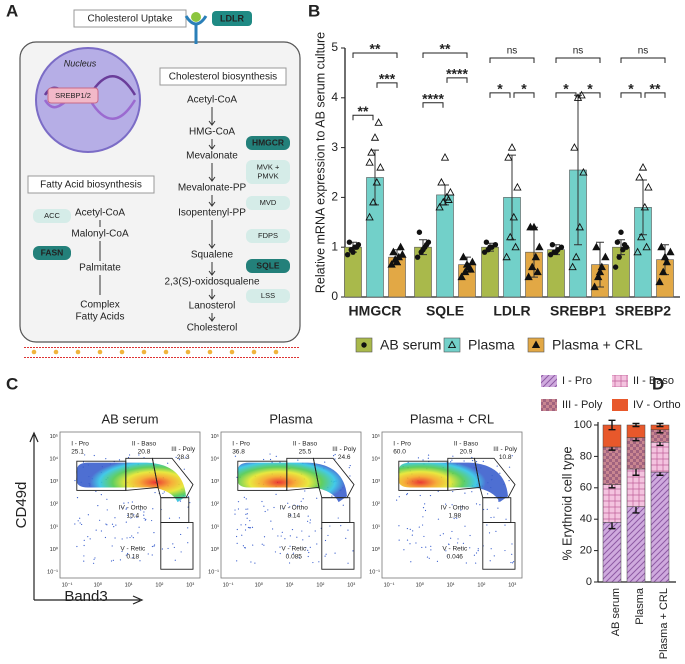 The image size is (685, 664). What do you see at coordinates (334, 97) in the screenshot?
I see `y-tick-label: 4` at bounding box center [334, 97].